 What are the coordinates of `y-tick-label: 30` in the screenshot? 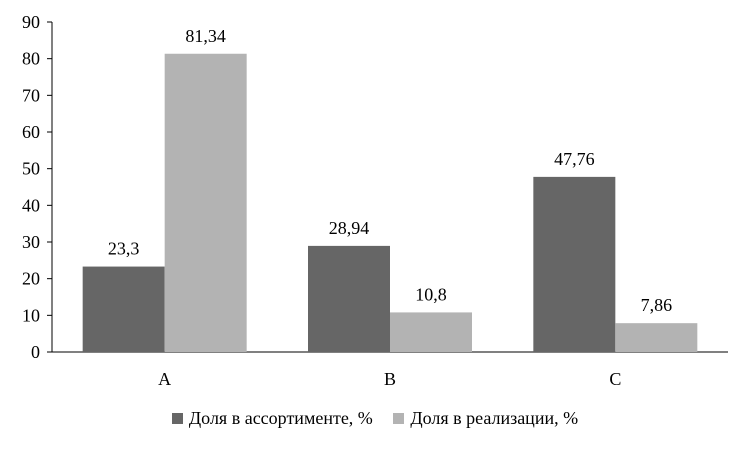 It's located at (31, 242).